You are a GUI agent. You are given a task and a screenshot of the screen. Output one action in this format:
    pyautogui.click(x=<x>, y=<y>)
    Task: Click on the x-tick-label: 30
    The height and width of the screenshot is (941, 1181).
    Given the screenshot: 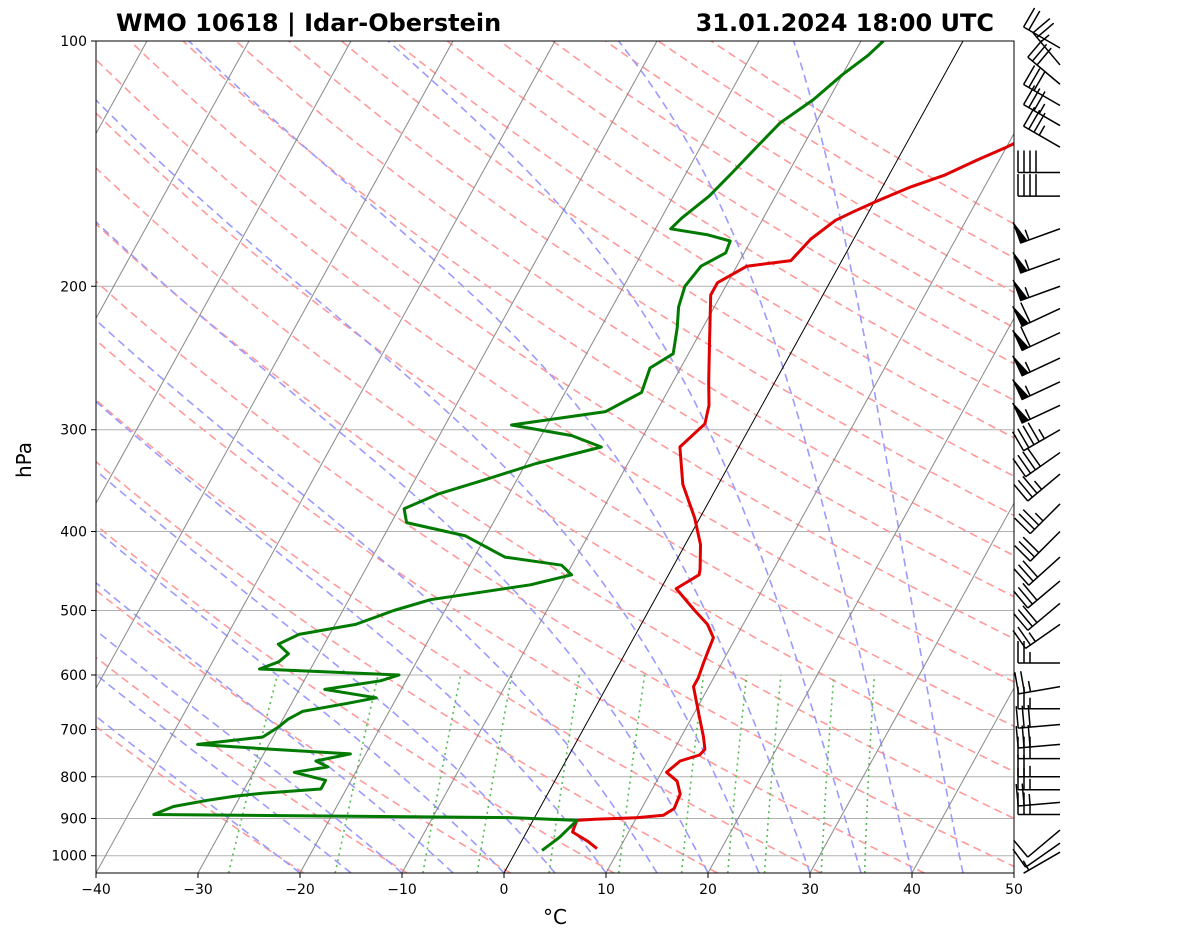 What is the action you would take?
    pyautogui.click(x=810, y=890)
    